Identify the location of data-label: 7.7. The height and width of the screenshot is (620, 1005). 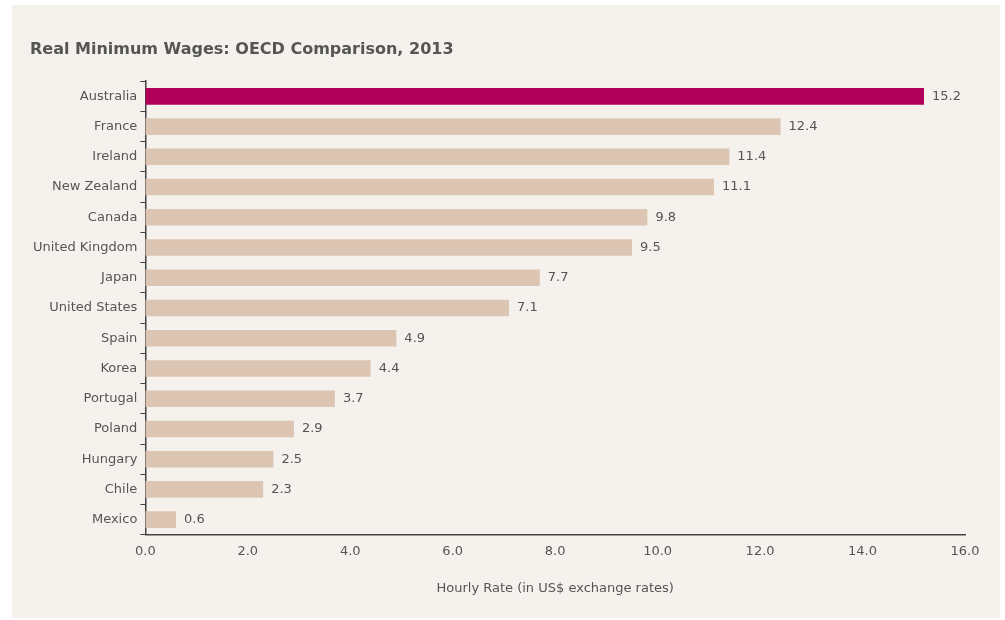
(558, 277).